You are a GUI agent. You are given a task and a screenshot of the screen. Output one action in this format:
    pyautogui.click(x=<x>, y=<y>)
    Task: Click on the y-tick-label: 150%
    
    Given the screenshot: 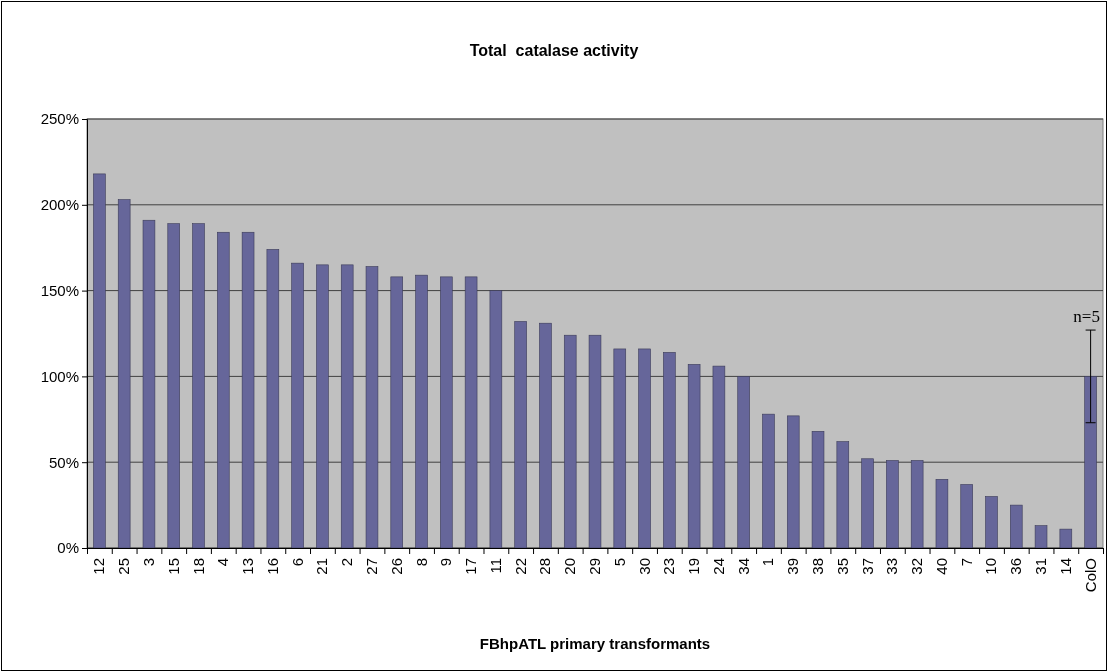 What is the action you would take?
    pyautogui.click(x=59, y=290)
    